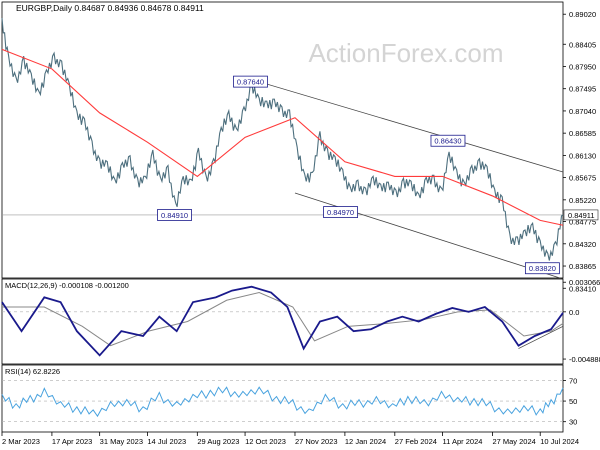  What do you see at coordinates (21, 441) in the screenshot?
I see `x-tick-label: 2 Mar 2023` at bounding box center [21, 441].